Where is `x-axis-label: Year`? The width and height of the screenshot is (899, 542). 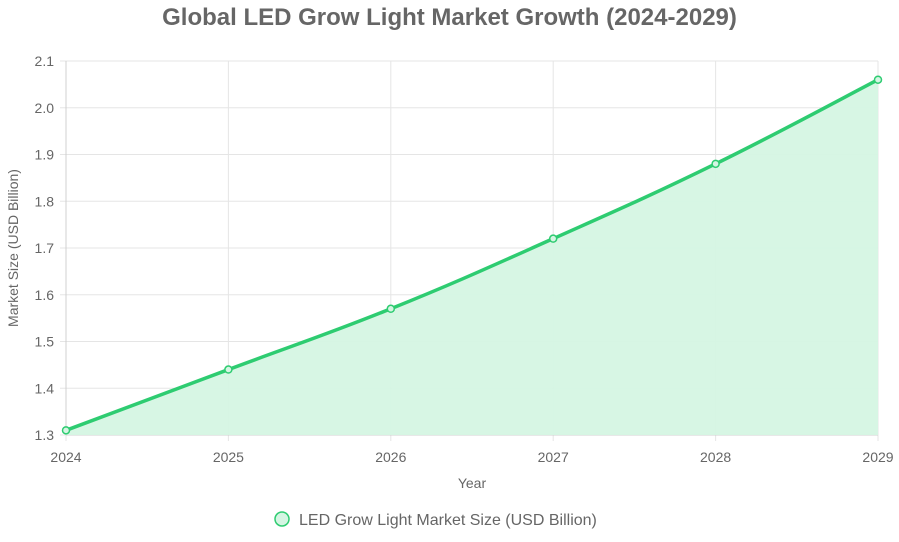
x-axis-label: Year is located at coordinates (472, 483).